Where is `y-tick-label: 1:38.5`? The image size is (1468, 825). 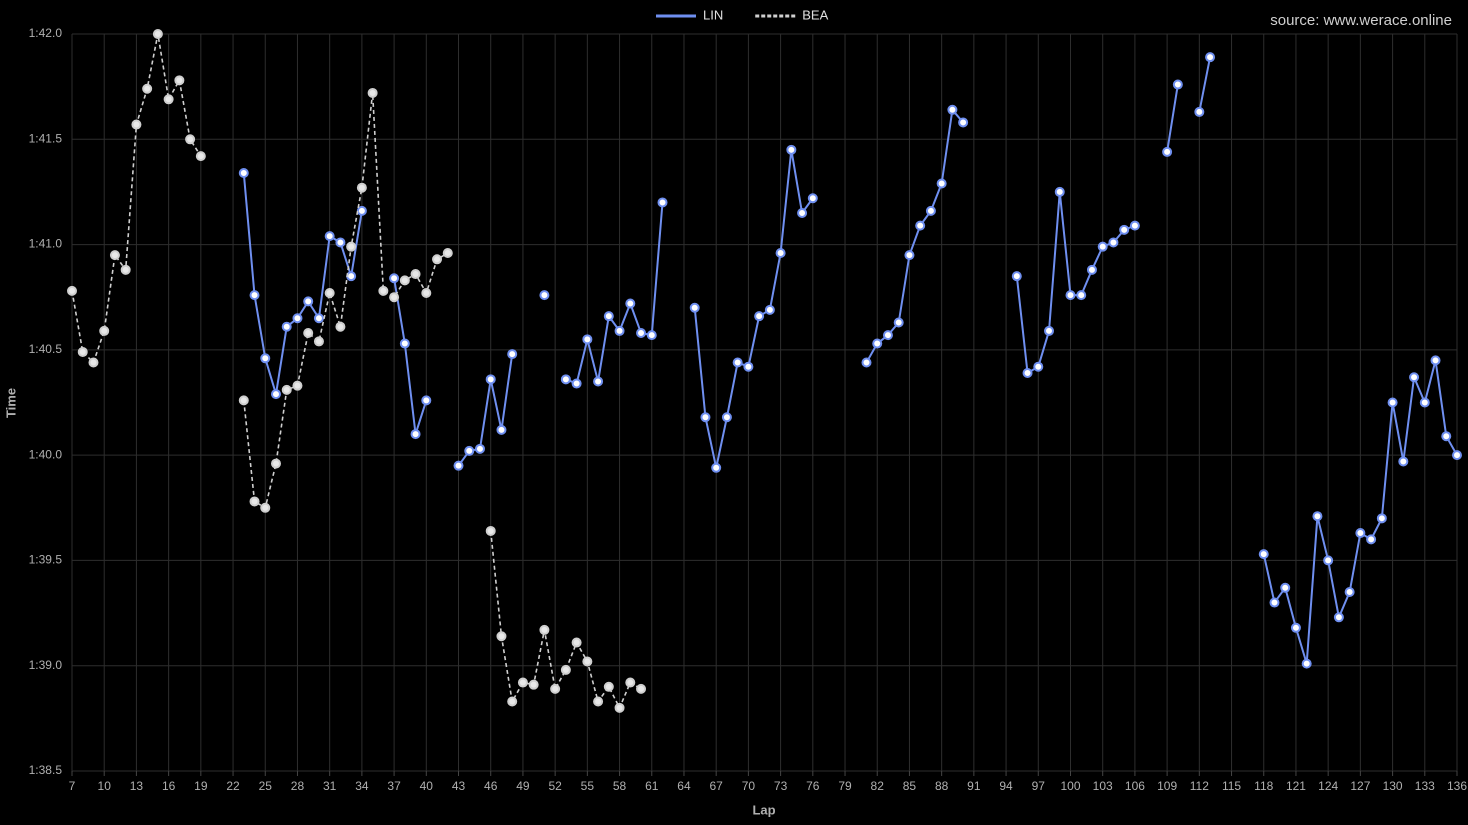
y-tick-label: 1:38.5 is located at coordinates (46, 770).